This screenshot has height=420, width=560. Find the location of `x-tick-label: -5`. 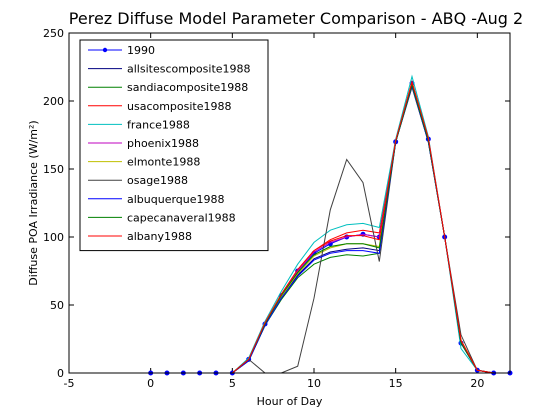

x-tick-label: -5 is located at coordinates (69, 383).